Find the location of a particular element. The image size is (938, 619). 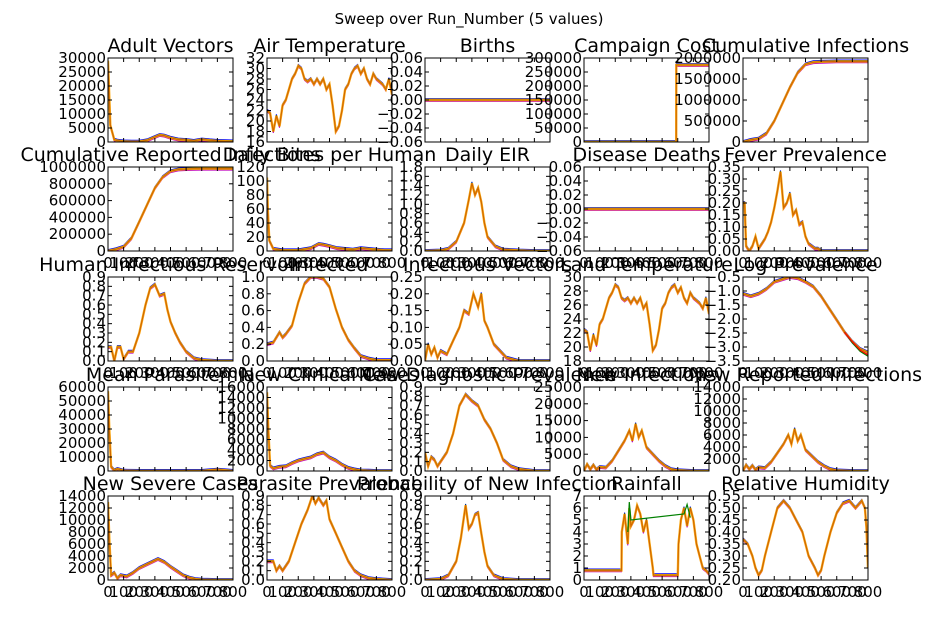

y-tick-label: 0.1 is located at coordinates (411, 462).